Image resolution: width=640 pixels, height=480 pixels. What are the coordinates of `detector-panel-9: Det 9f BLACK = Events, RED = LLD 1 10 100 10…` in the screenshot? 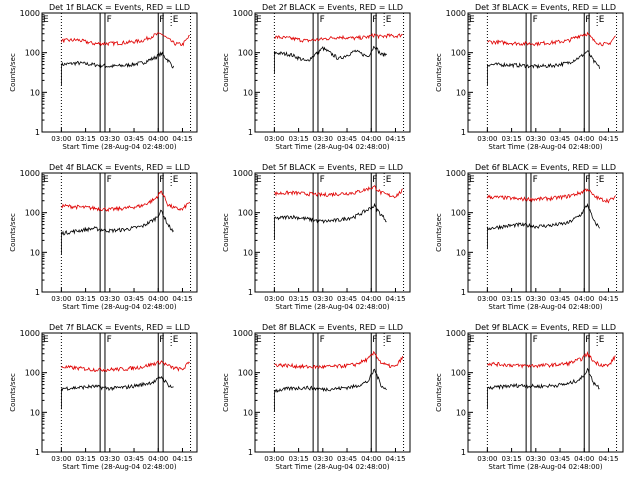 It's located at (529, 397).